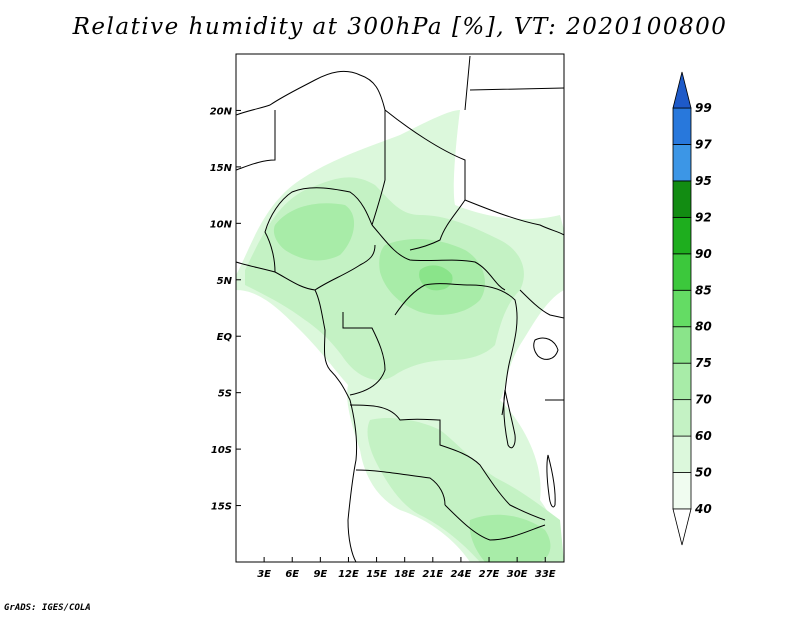 The height and width of the screenshot is (618, 800). Describe the element at coordinates (517, 574) in the screenshot. I see `x-tick-label: 30E` at that location.